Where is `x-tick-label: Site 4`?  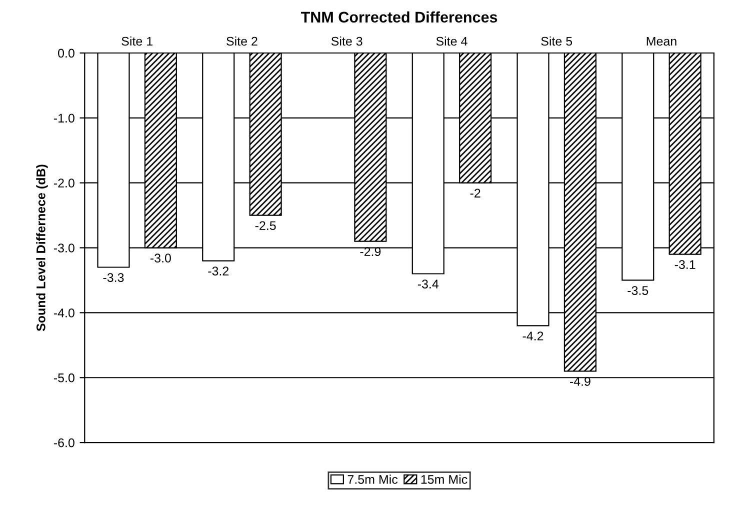
x-tick-label: Site 4 is located at coordinates (452, 41).